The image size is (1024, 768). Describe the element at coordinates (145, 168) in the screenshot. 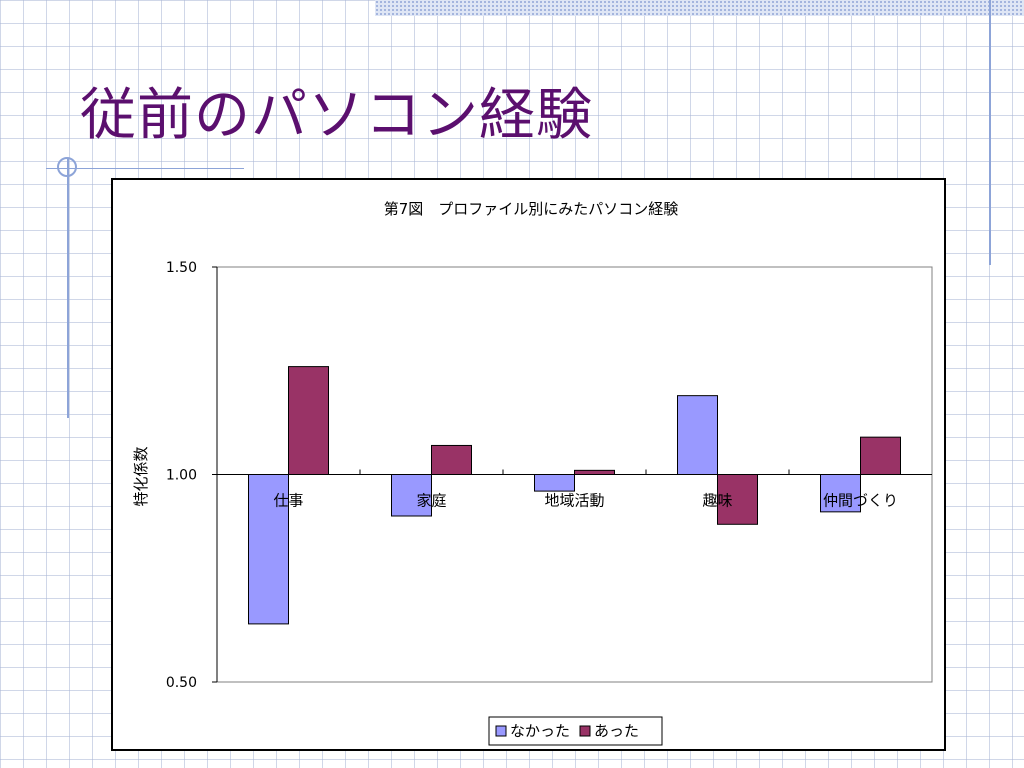

I see `title-underline` at that location.